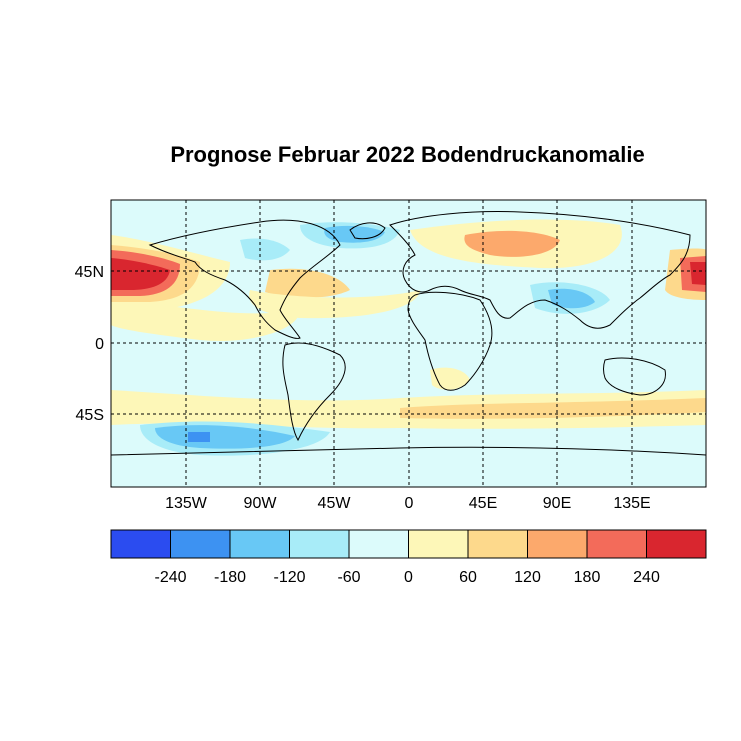  What do you see at coordinates (230, 577) in the screenshot?
I see `colorbar-tick-label: -180` at bounding box center [230, 577].